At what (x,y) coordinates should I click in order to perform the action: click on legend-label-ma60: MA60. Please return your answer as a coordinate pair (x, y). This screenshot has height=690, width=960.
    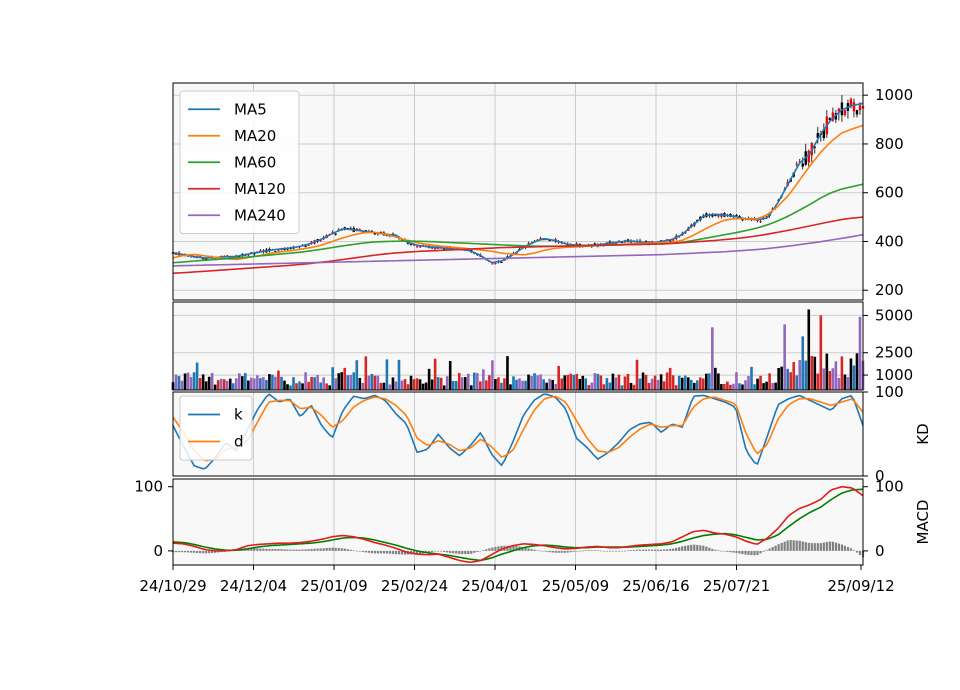
    Looking at the image, I should click on (255, 162).